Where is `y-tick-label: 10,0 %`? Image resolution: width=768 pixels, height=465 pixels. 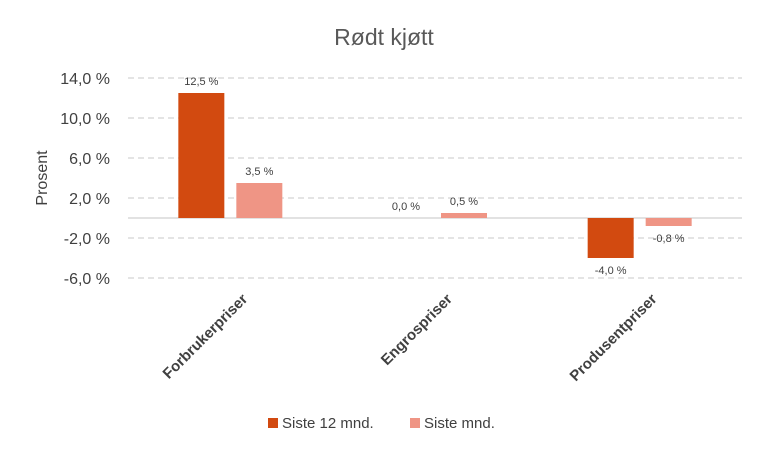
y-tick-label: 10,0 % is located at coordinates (85, 119).